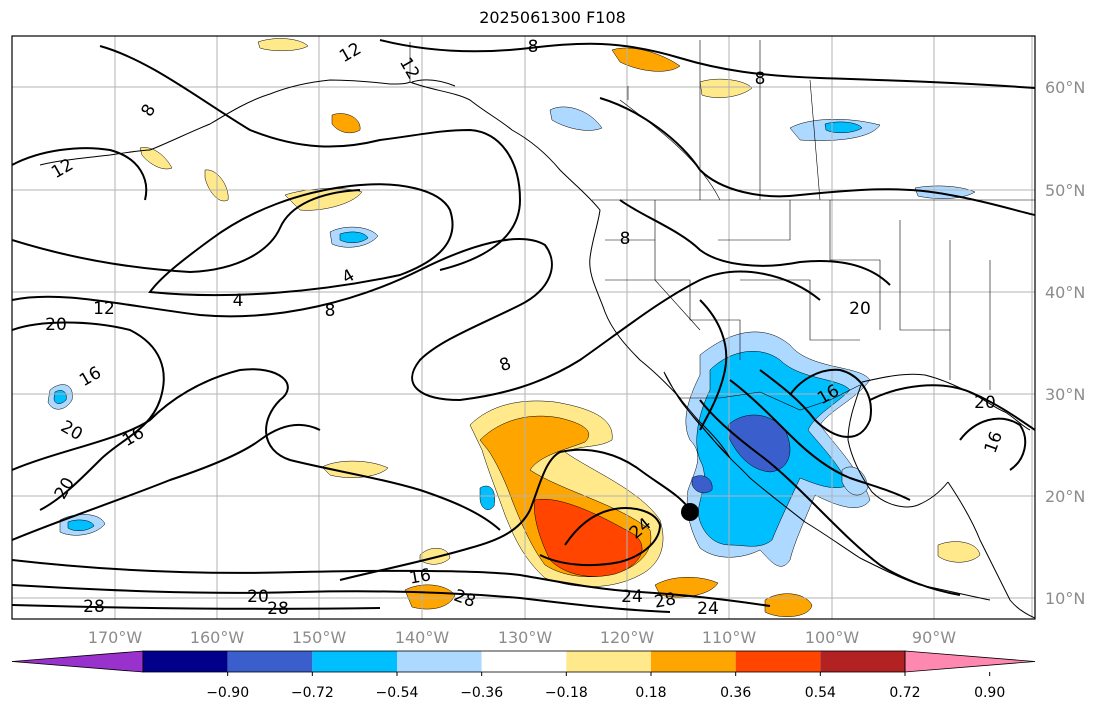 This screenshot has width=1105, height=712. I want to click on colorbar-tick-label: 0.72, so click(904, 693).